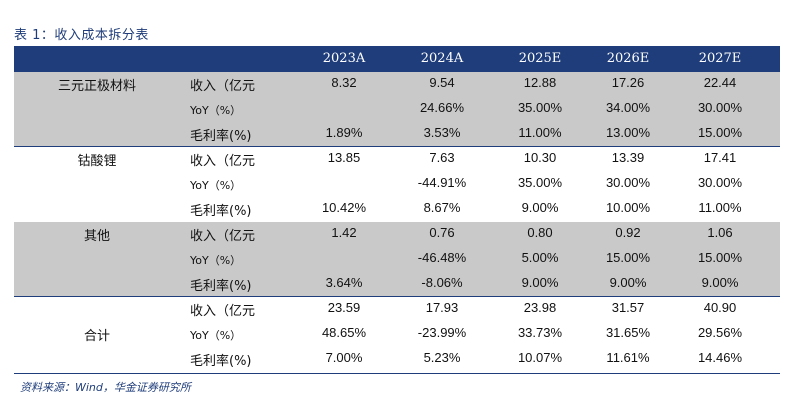  I want to click on table-row: 收入（亿元 13.85 7.63 10.30 13.39 17.41, so click(397, 159).